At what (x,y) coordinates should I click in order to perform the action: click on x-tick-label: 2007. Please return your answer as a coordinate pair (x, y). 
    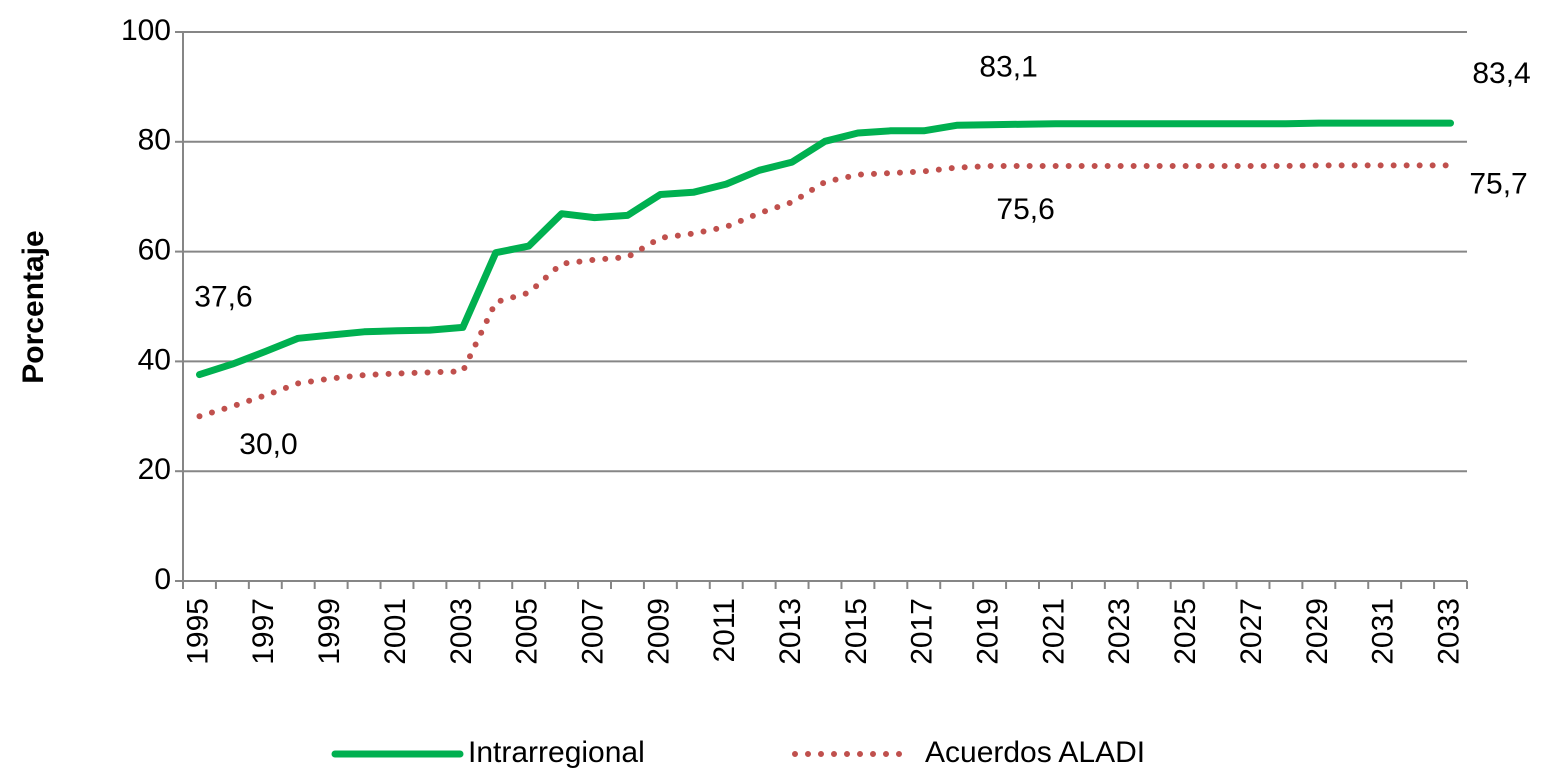
    Looking at the image, I should click on (592, 631).